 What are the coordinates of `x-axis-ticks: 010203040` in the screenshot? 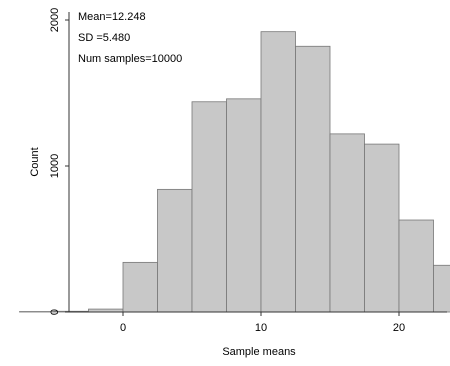 It's located at (262, 323).